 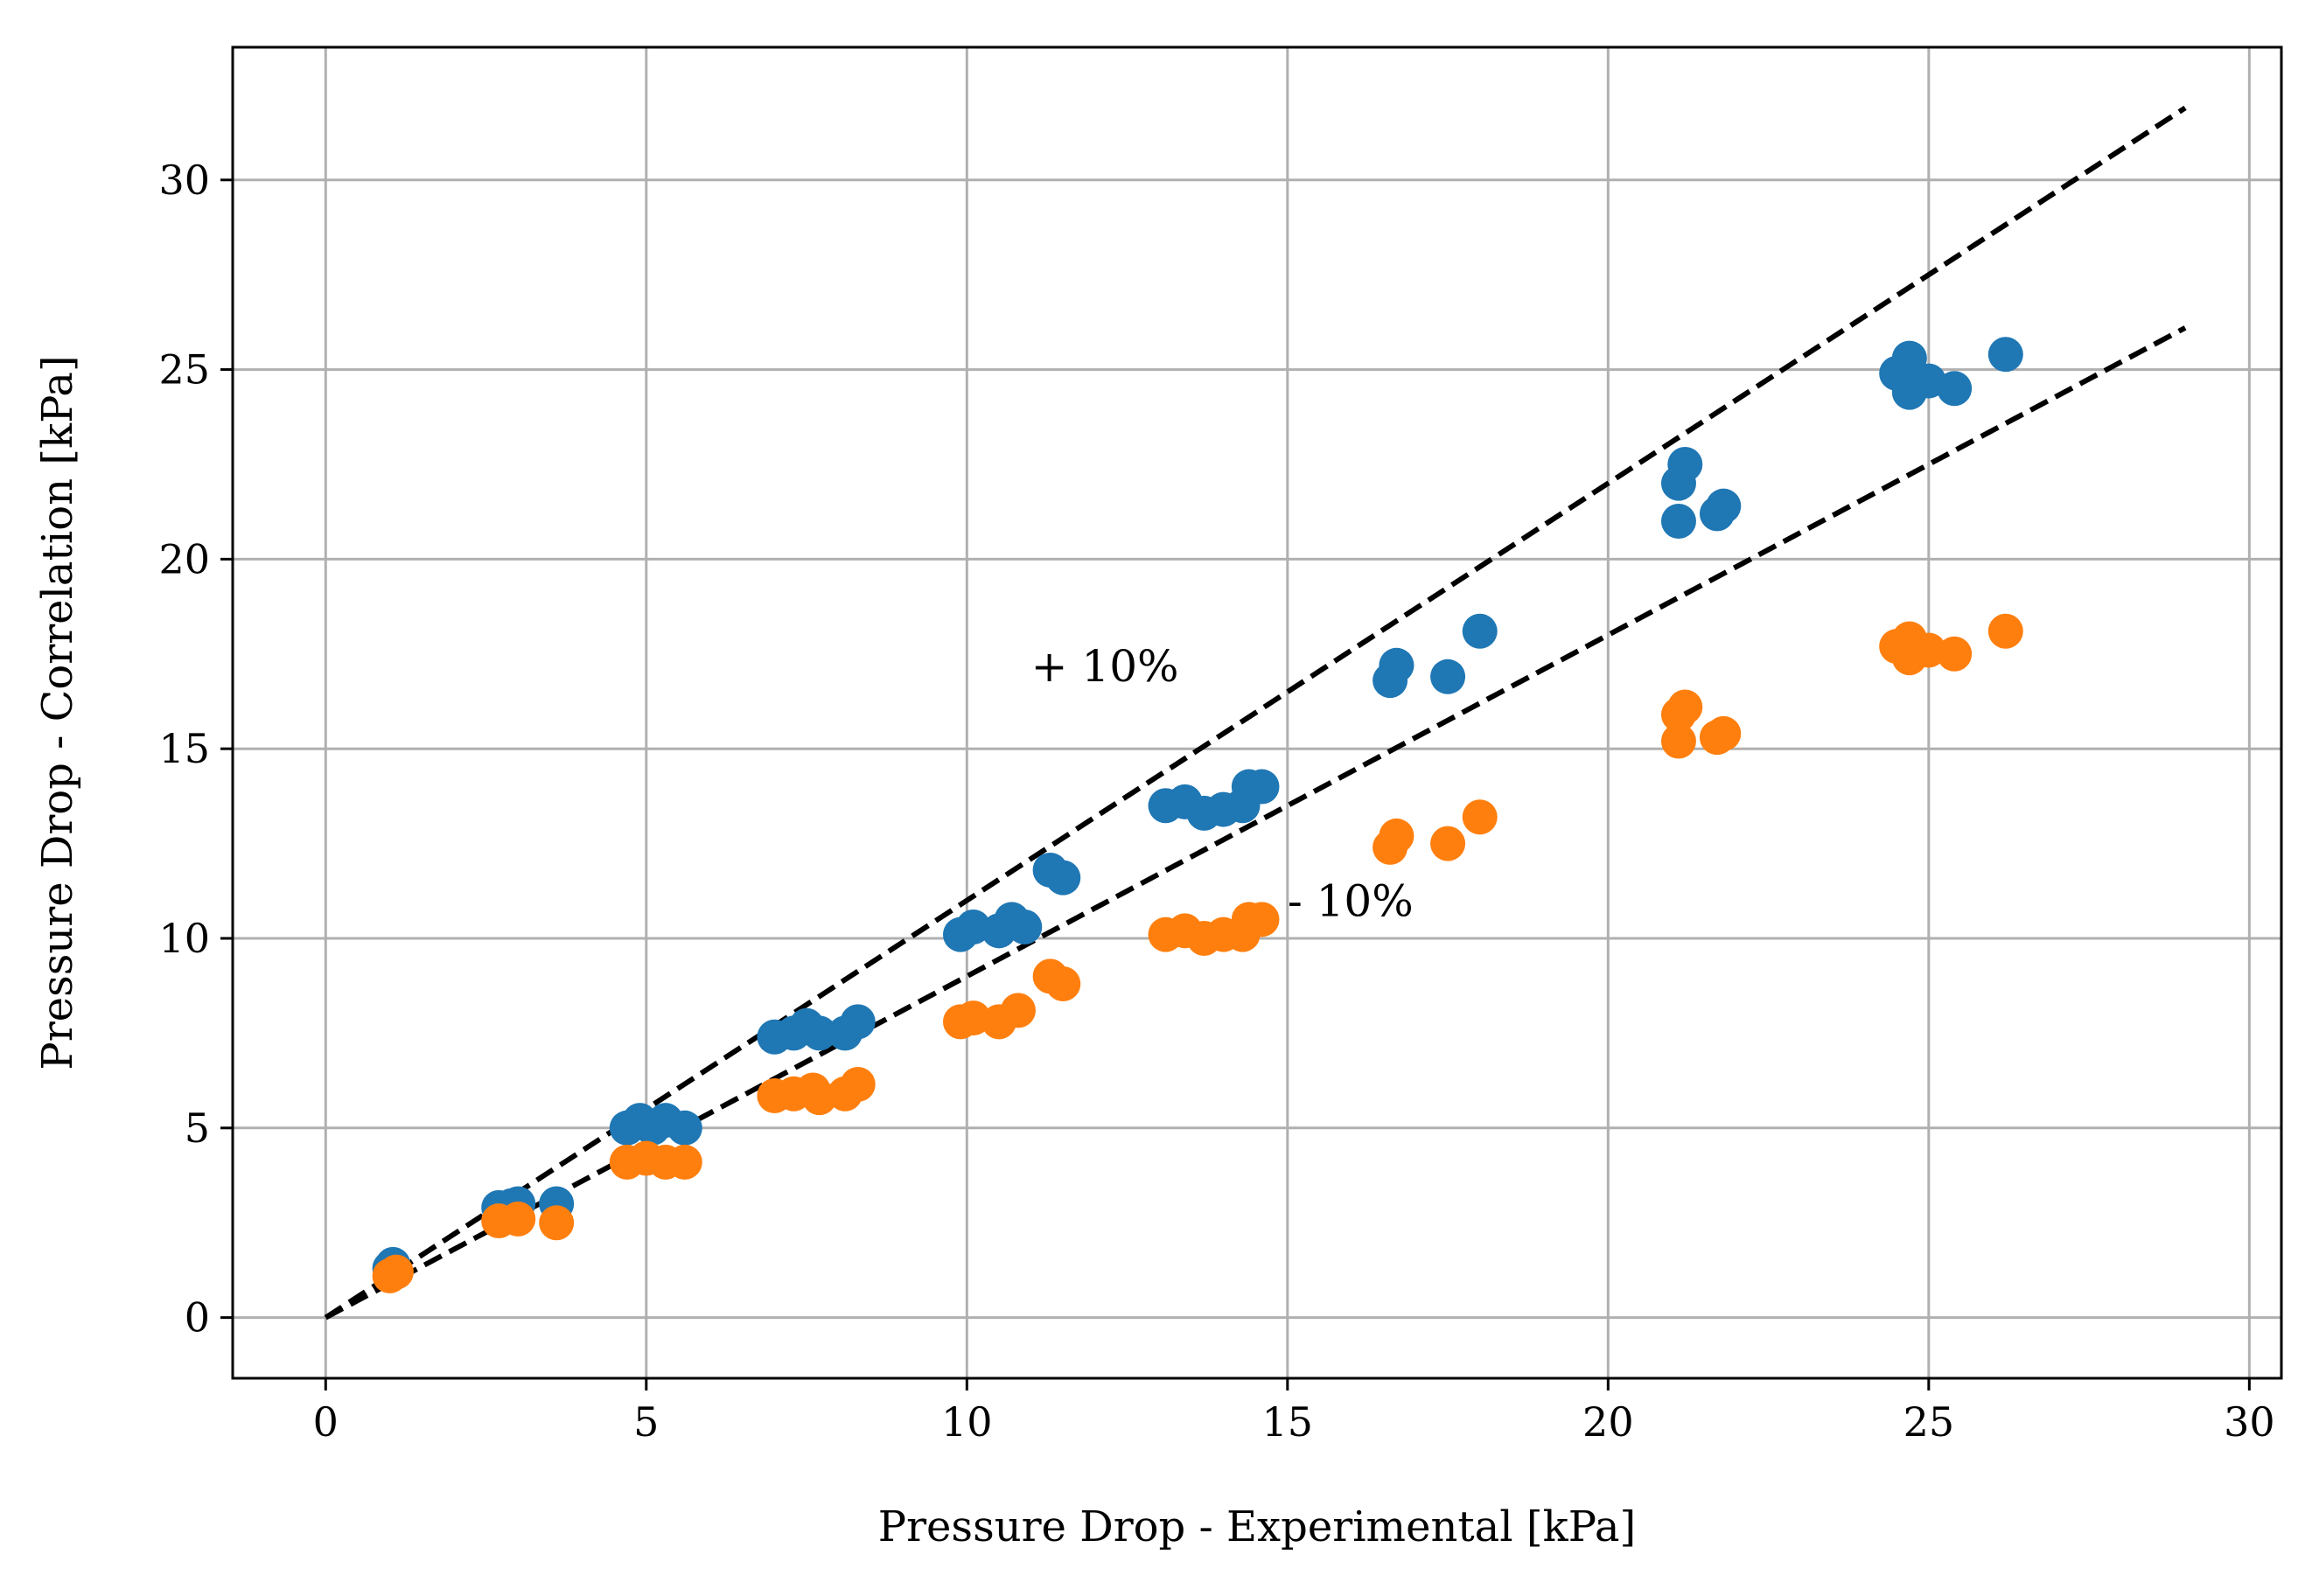 I want to click on y-axis-title: Pressure Drop - Correlation [kPa], so click(x=57, y=712).